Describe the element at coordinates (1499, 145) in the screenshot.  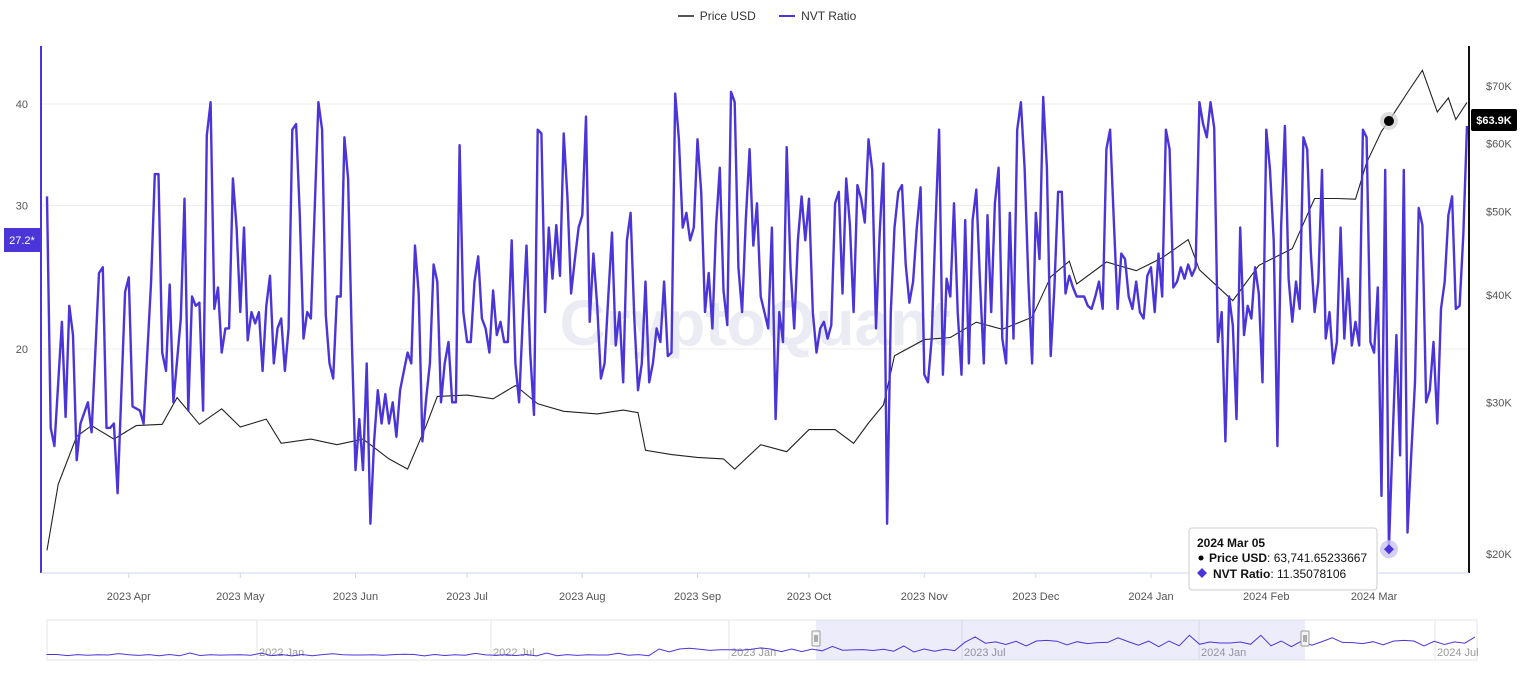
I see `right-tick-label: $60K` at that location.